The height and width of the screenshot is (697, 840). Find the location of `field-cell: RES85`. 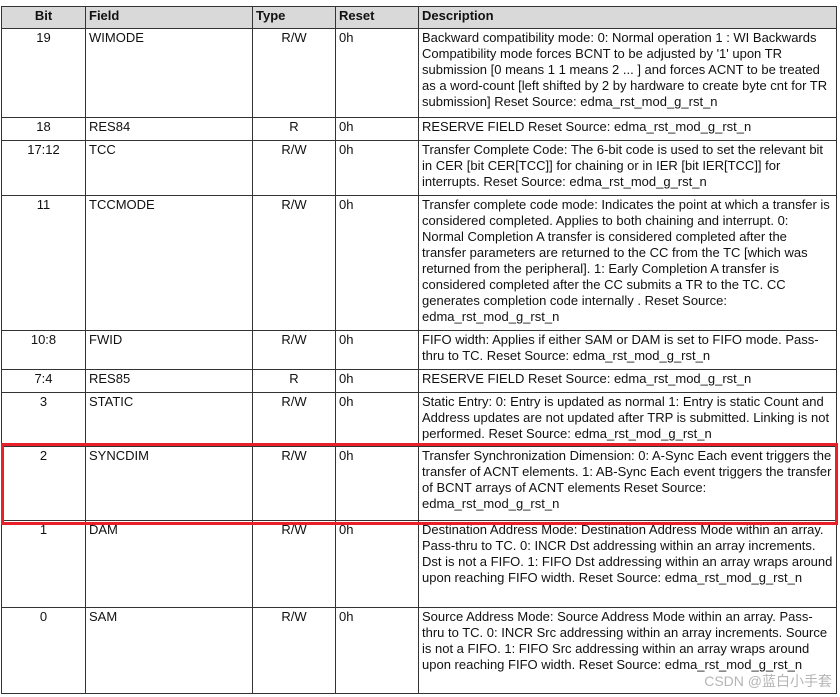

field-cell: RES85 is located at coordinates (169, 381).